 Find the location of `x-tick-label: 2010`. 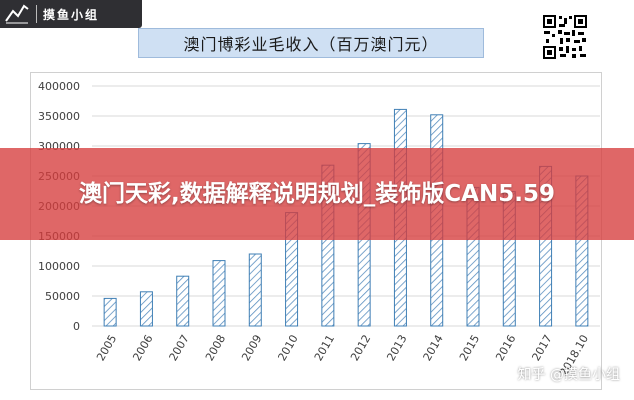

x-tick-label: 2010 is located at coordinates (288, 348).